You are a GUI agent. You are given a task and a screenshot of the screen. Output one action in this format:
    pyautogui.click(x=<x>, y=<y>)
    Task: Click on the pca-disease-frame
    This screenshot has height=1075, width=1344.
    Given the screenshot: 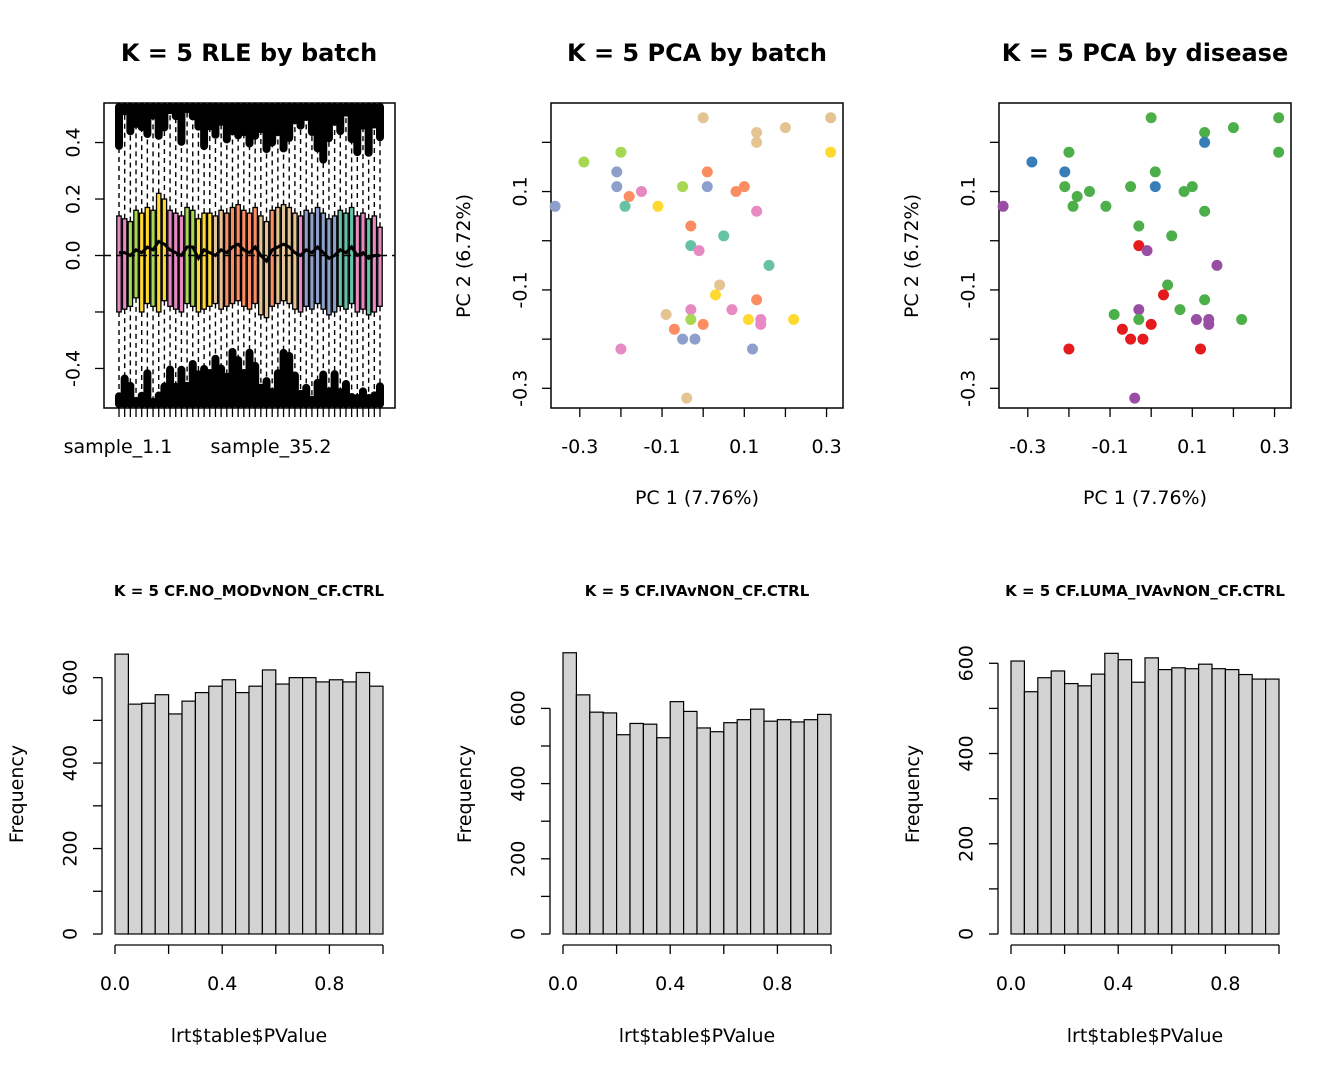 What is the action you would take?
    pyautogui.click(x=1145, y=255)
    